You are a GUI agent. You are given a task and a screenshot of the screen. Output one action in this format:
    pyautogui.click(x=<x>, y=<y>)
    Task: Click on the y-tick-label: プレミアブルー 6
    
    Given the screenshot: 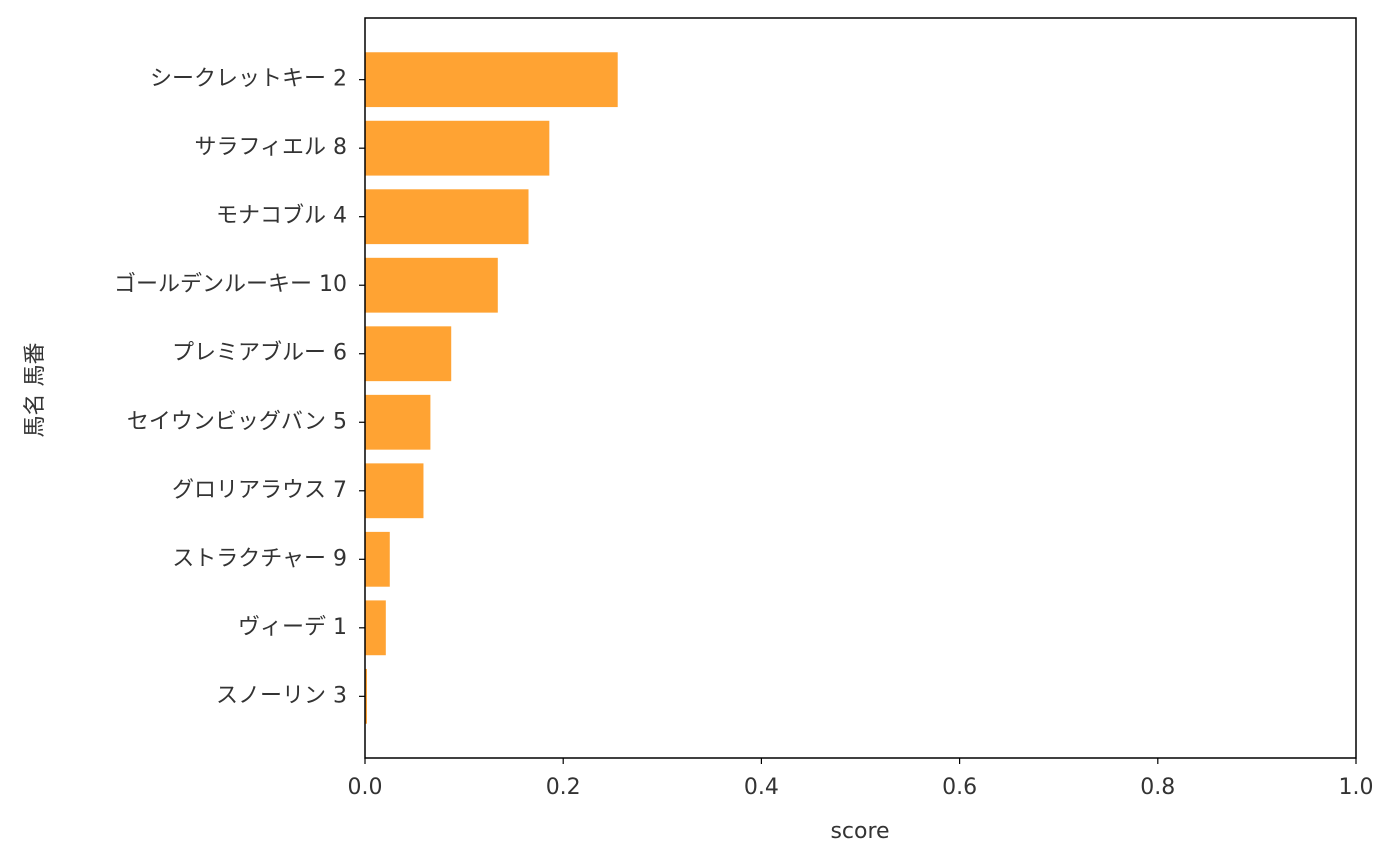 What is the action you would take?
    pyautogui.click(x=259, y=353)
    